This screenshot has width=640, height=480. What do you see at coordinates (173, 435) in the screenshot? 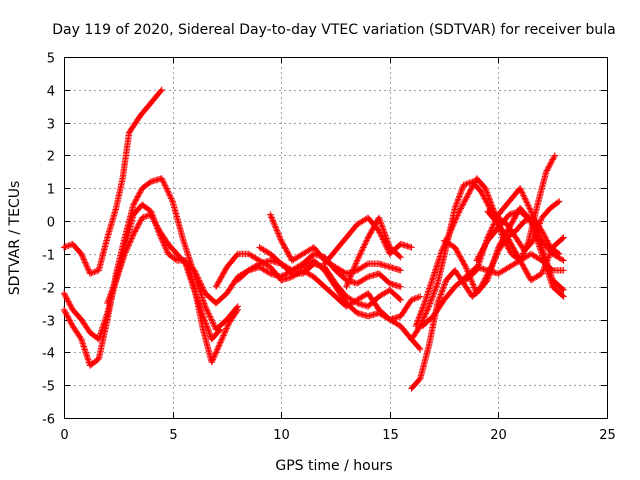
I see `x-tick-label: 5` at bounding box center [173, 435].